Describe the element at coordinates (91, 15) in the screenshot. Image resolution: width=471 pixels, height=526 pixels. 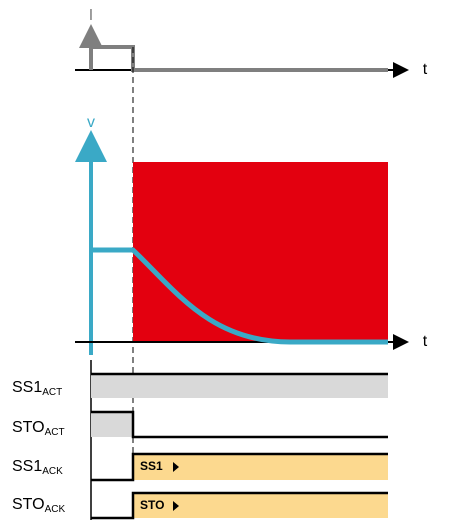
I see `i-label: I` at that location.